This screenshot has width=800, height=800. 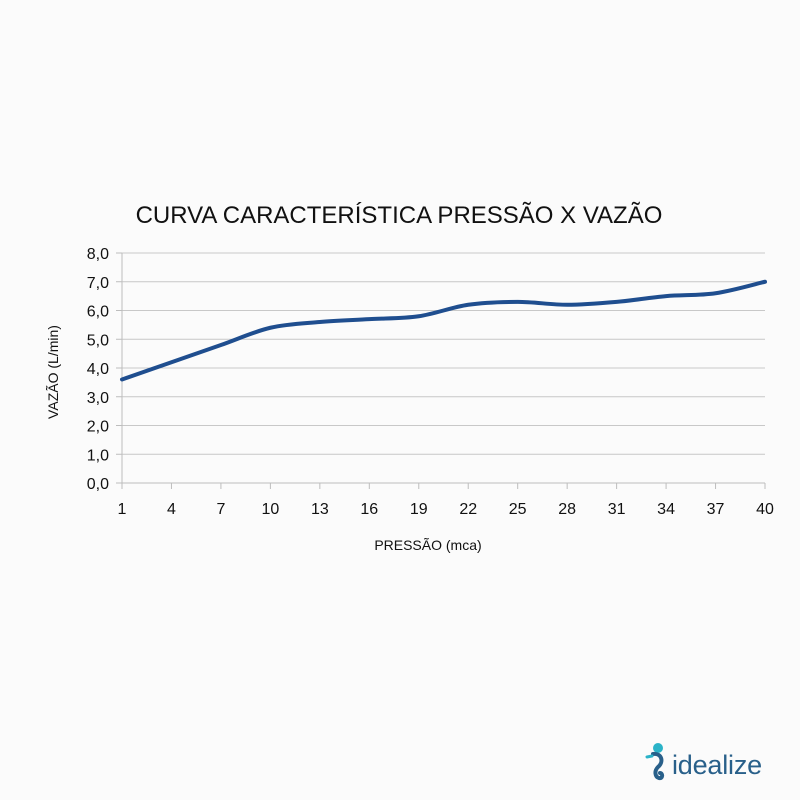 I want to click on y-tick-label: 8,0, so click(x=98, y=254).